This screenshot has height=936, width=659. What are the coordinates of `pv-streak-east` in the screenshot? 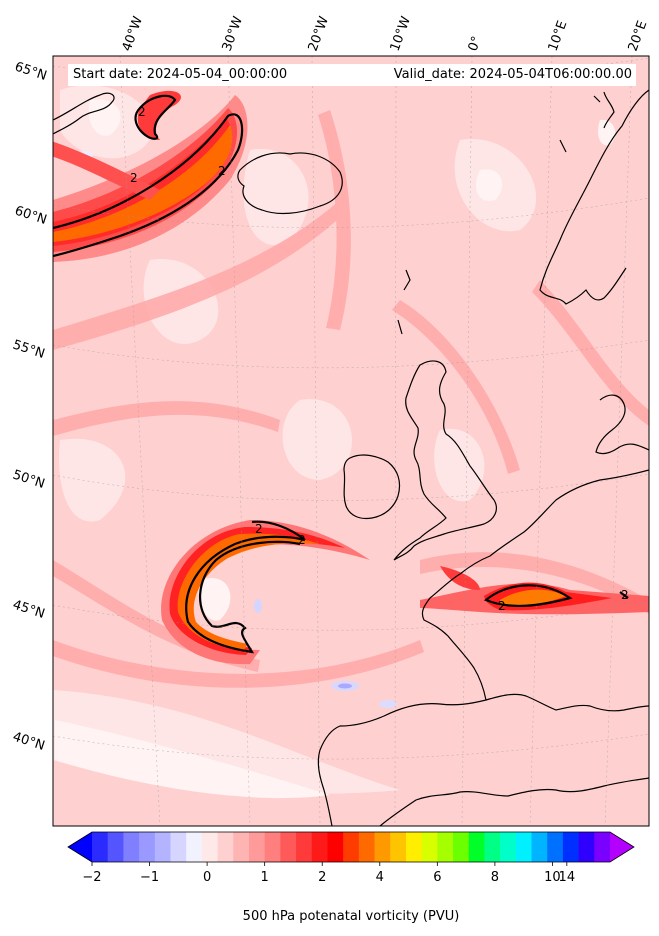 It's located at (534, 590).